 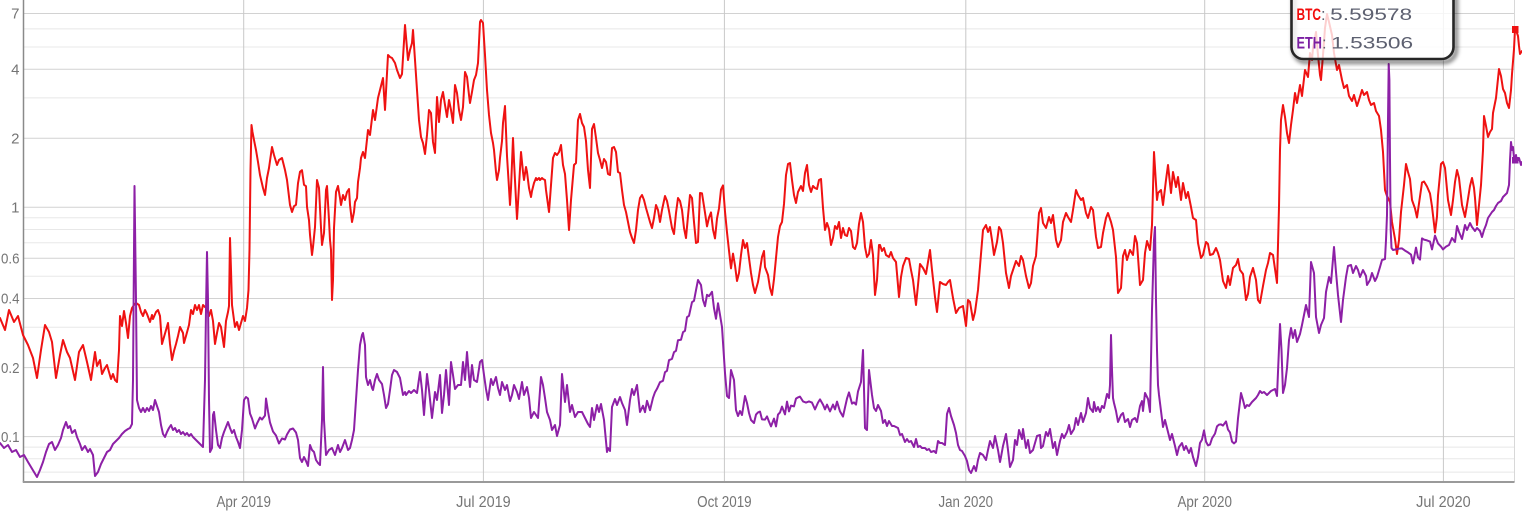 What do you see at coordinates (1355, 15) in the screenshot?
I see `svg-text: BTC: 5.59578` at bounding box center [1355, 15].